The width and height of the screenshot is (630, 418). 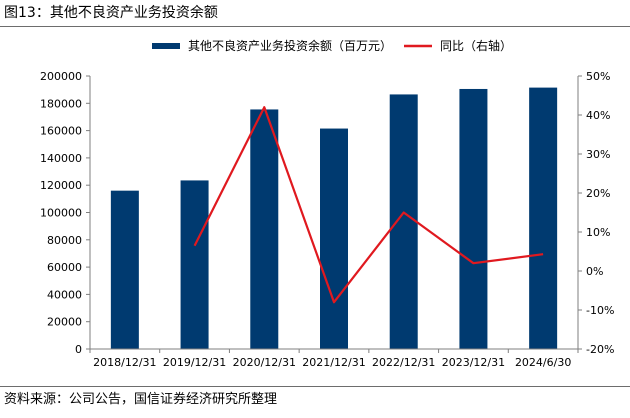 I want to click on x-tick-label: 2024/6/30, so click(x=543, y=362).